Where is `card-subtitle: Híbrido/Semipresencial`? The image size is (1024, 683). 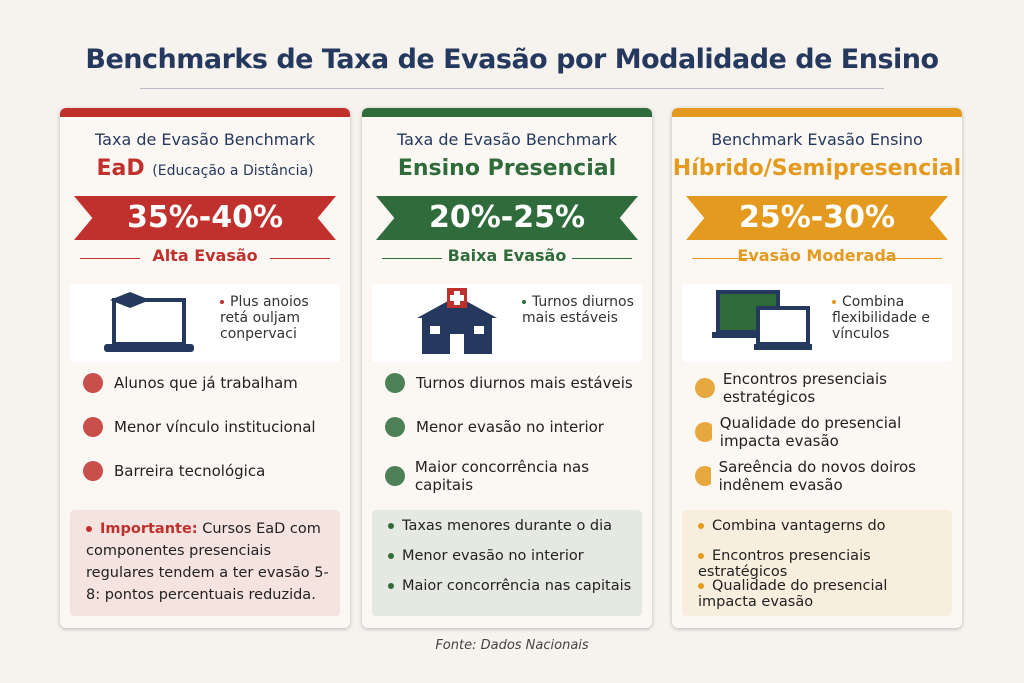 card-subtitle: Híbrido/Semipresencial is located at coordinates (817, 168).